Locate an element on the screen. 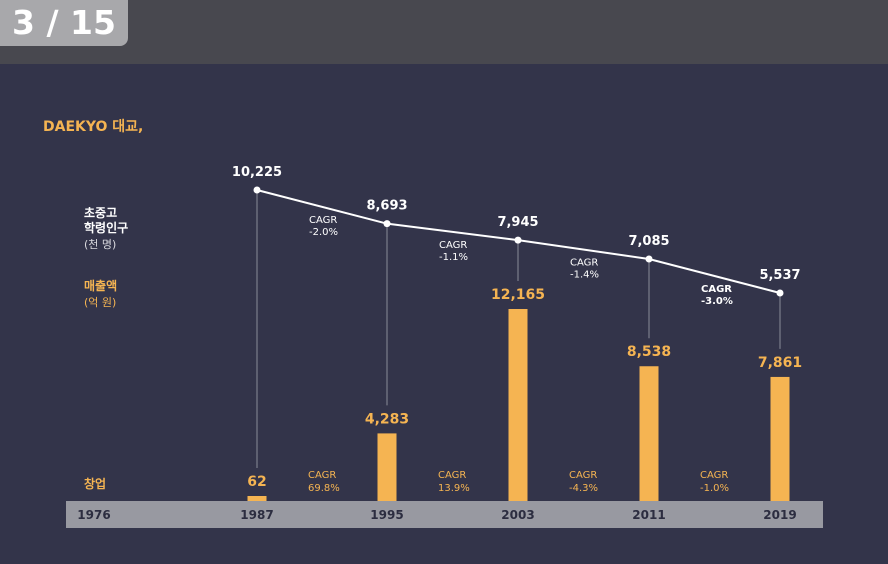 The height and width of the screenshot is (564, 888). revenue-value-label: 4,283 is located at coordinates (387, 419).